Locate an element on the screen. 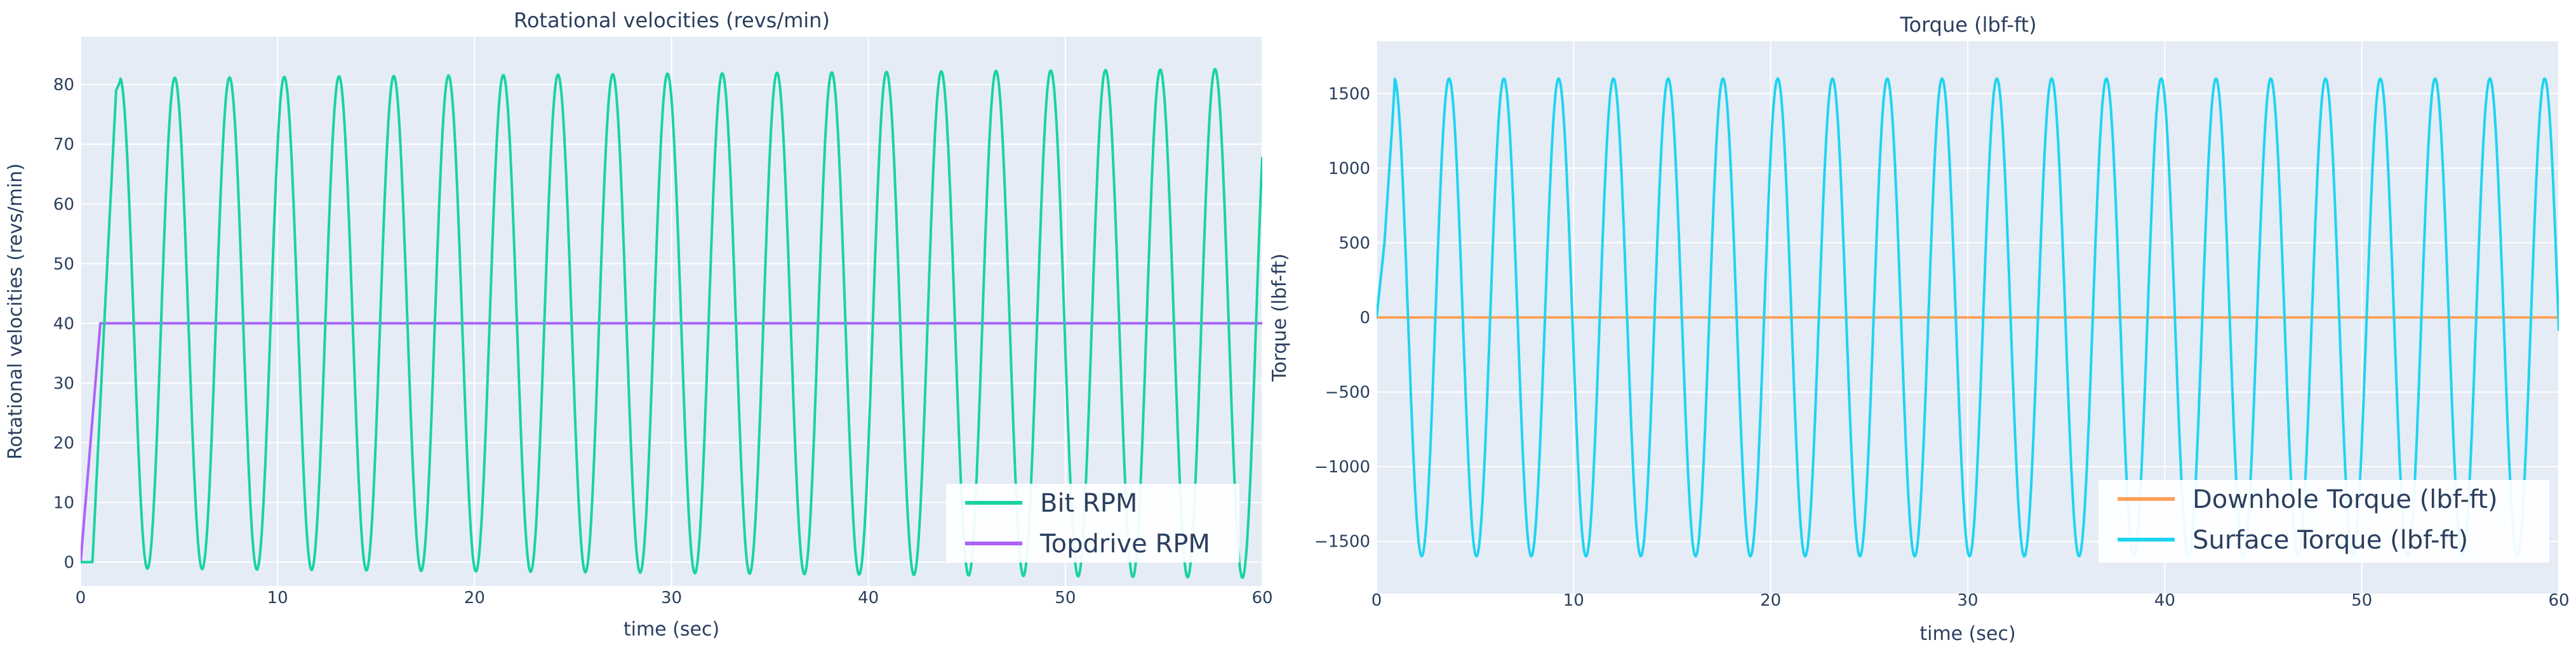  legend-item: Downhole Torque (lbf-ft) is located at coordinates (2308, 499).